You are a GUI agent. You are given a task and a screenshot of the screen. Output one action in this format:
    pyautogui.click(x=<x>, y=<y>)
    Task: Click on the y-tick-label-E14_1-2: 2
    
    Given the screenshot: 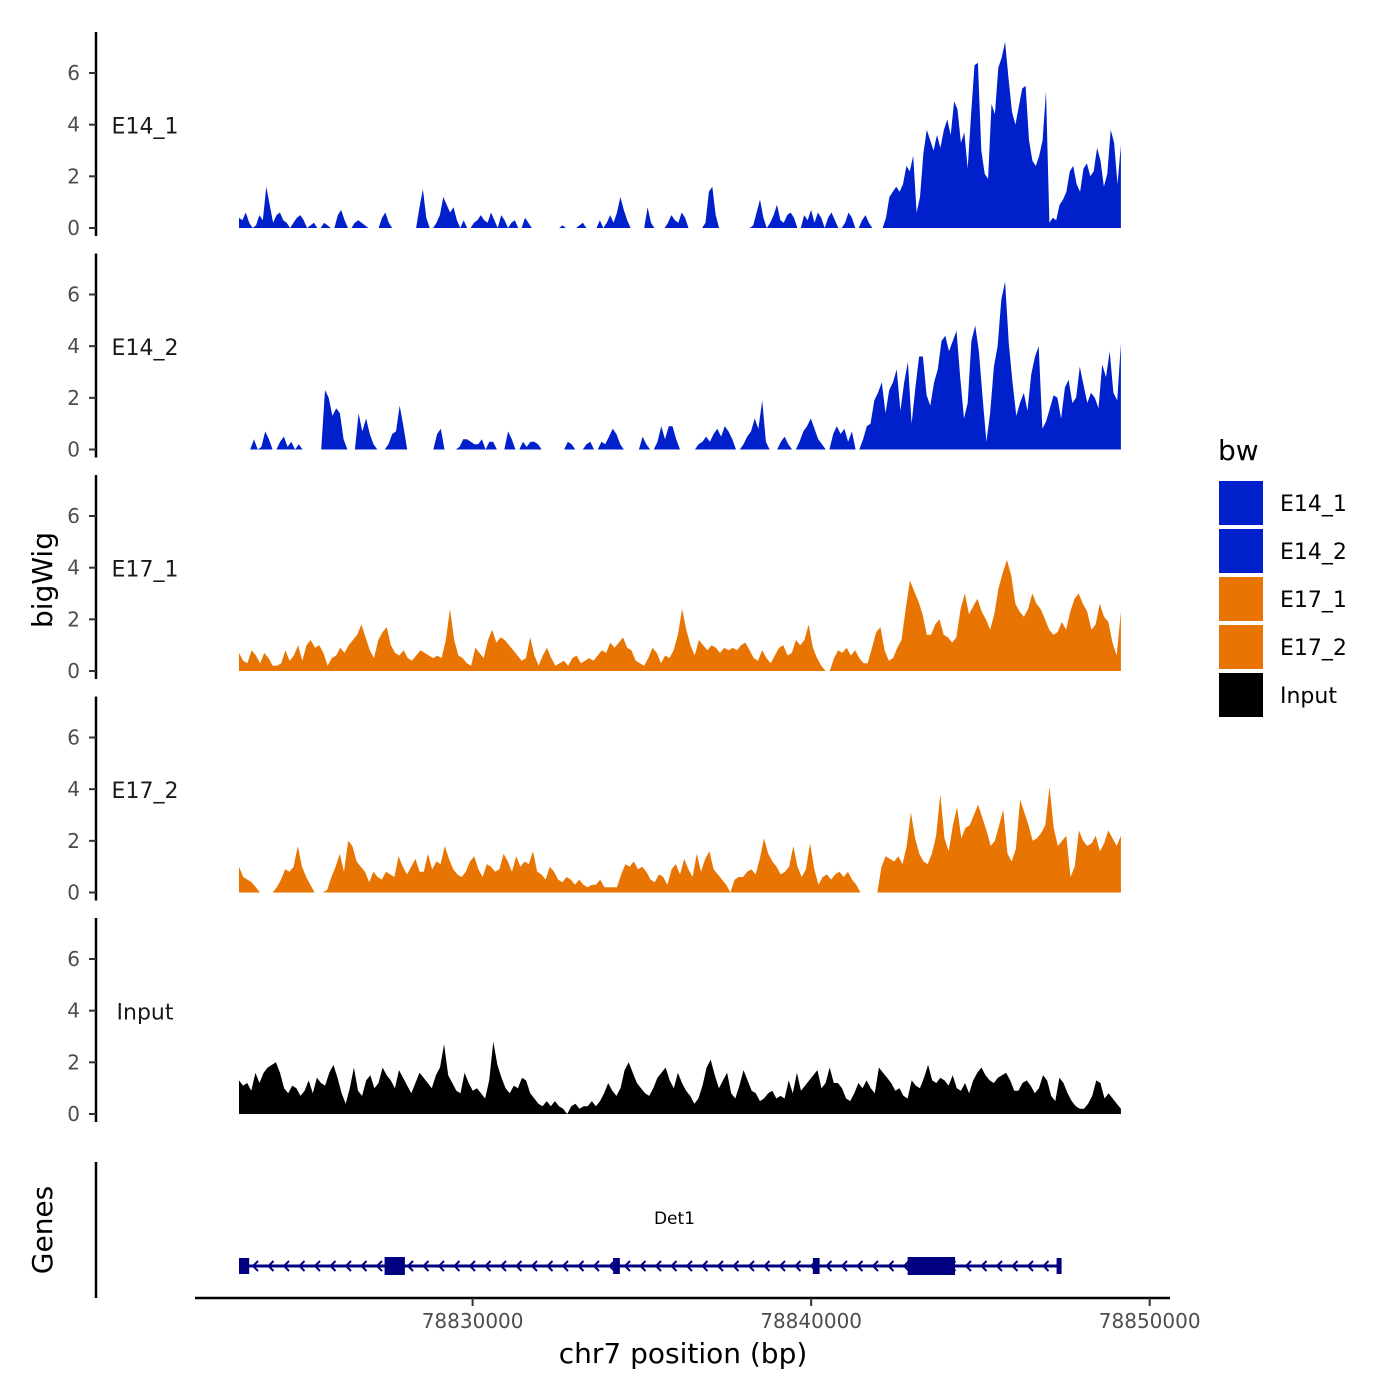 What is the action you would take?
    pyautogui.click(x=73, y=176)
    